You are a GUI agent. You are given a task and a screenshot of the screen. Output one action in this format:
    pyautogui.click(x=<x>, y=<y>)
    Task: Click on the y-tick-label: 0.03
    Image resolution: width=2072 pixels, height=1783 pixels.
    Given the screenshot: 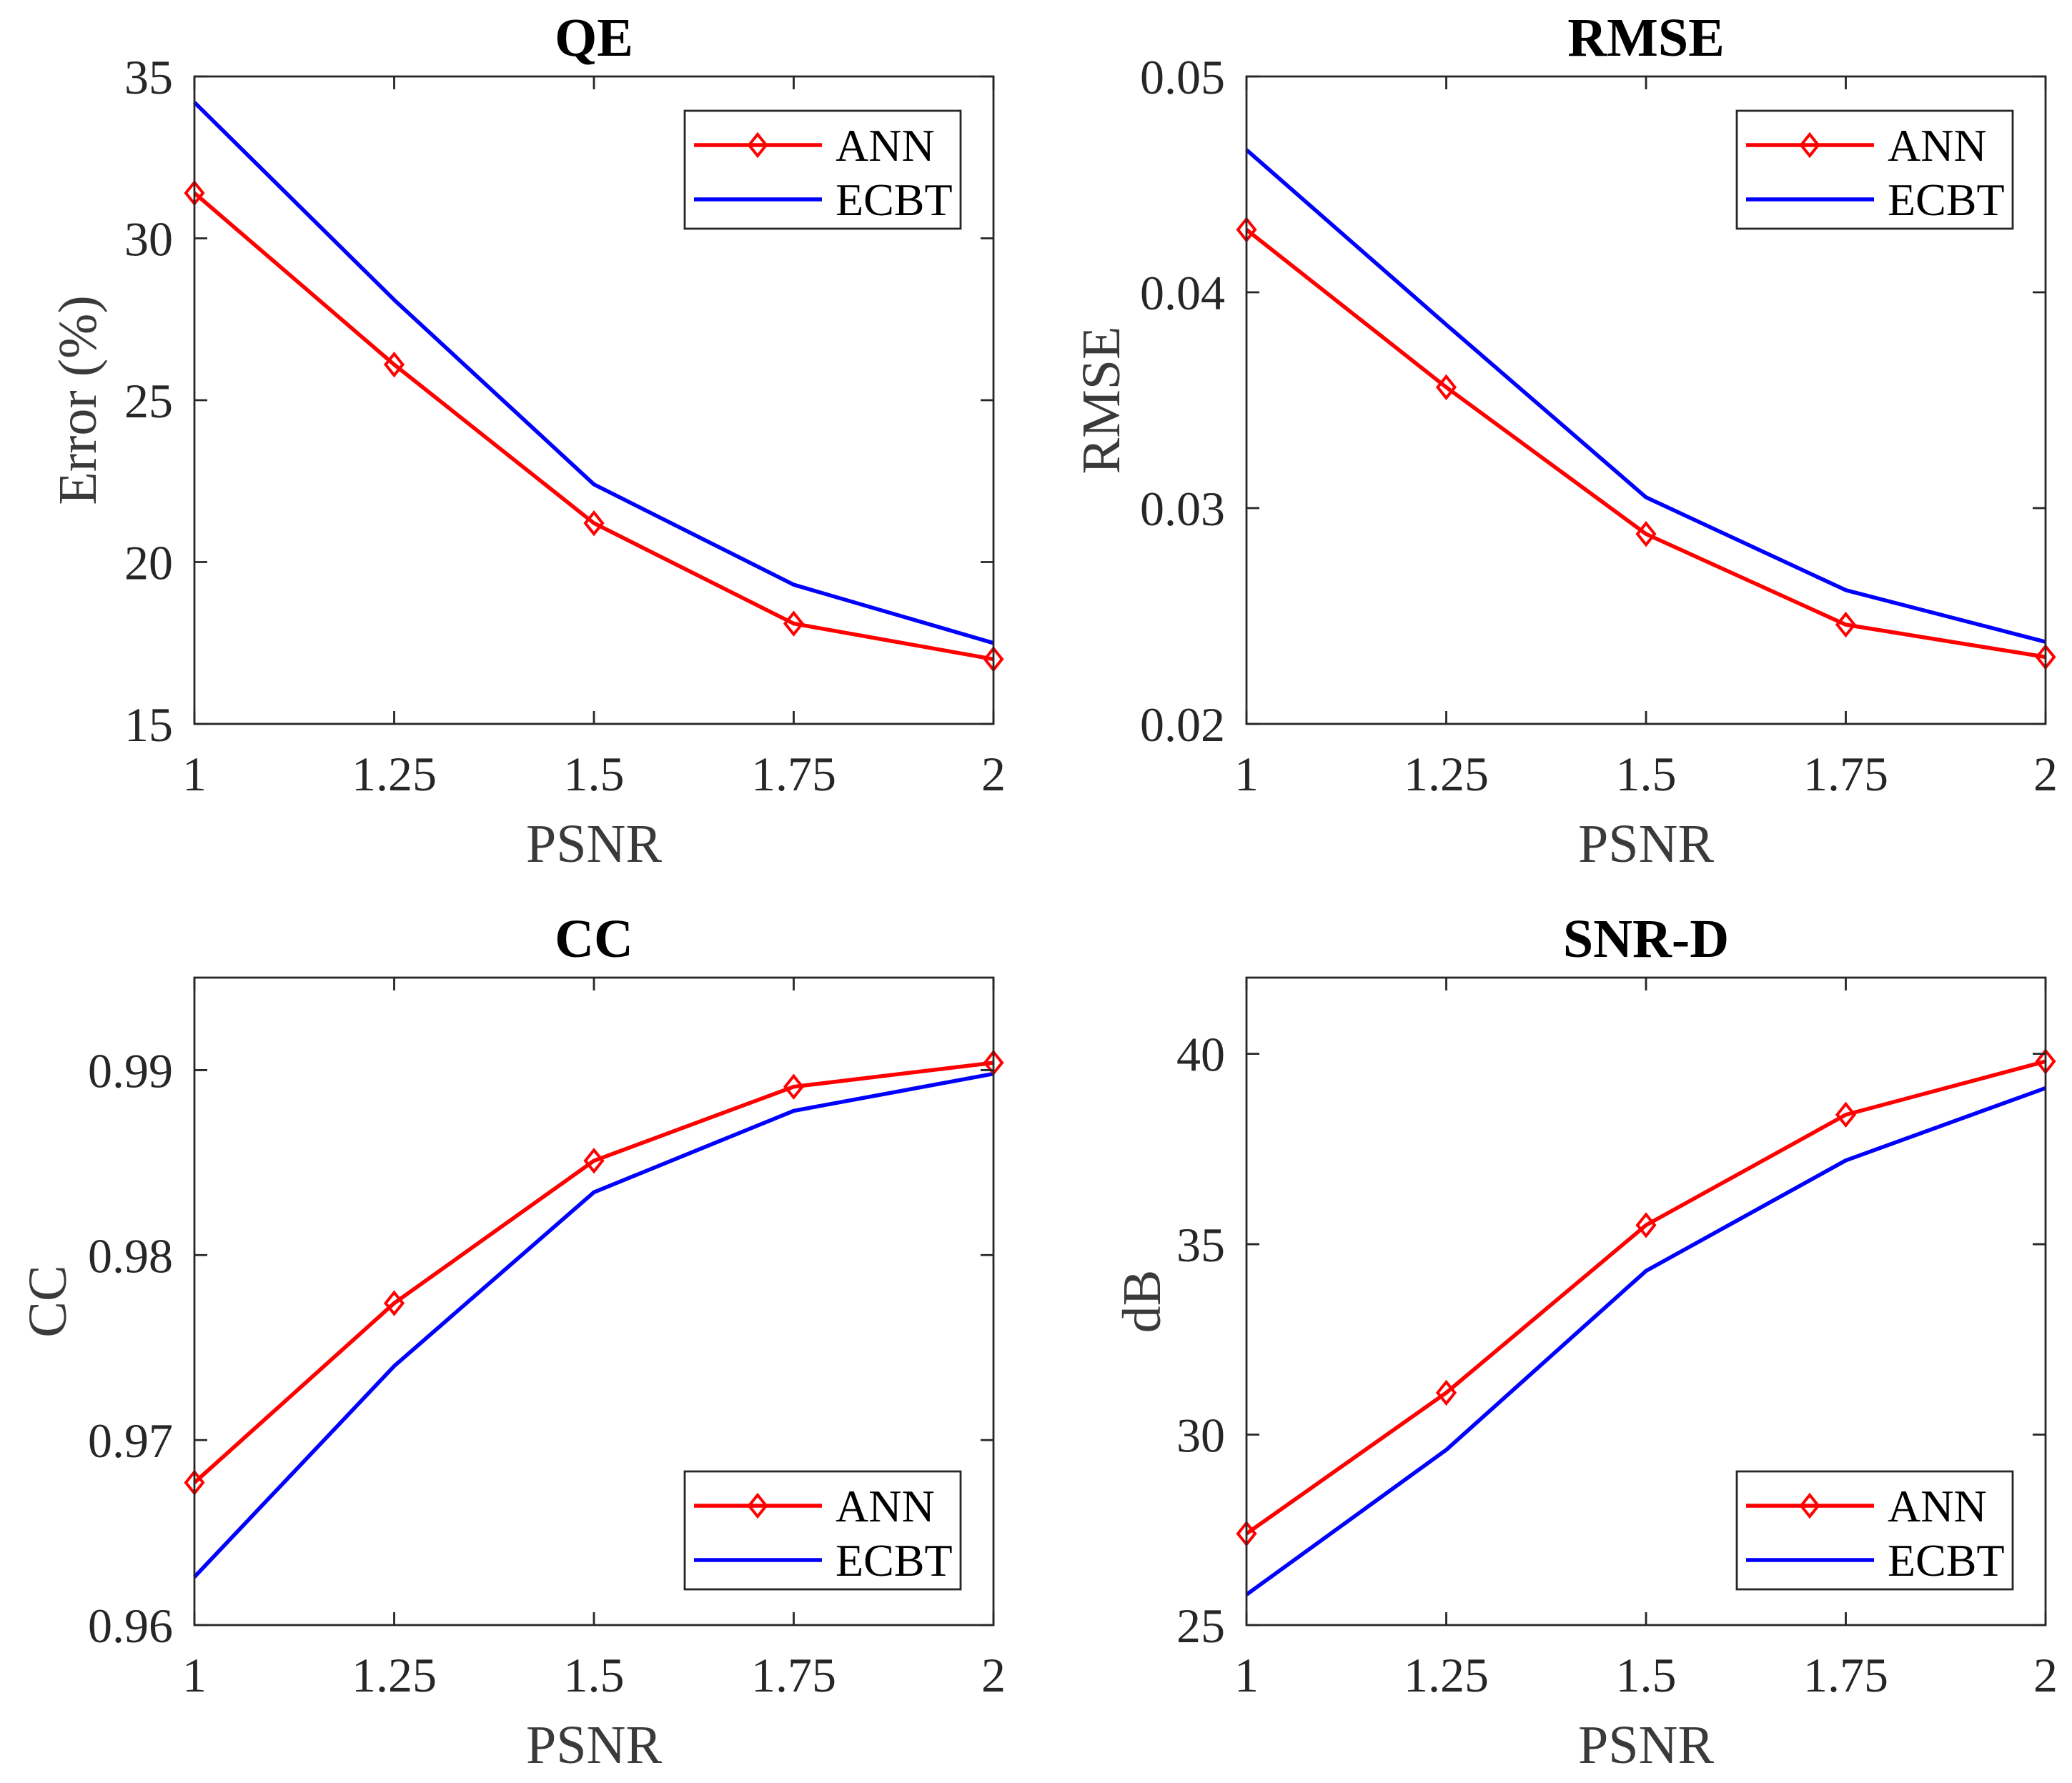 What is the action you would take?
    pyautogui.click(x=1182, y=509)
    